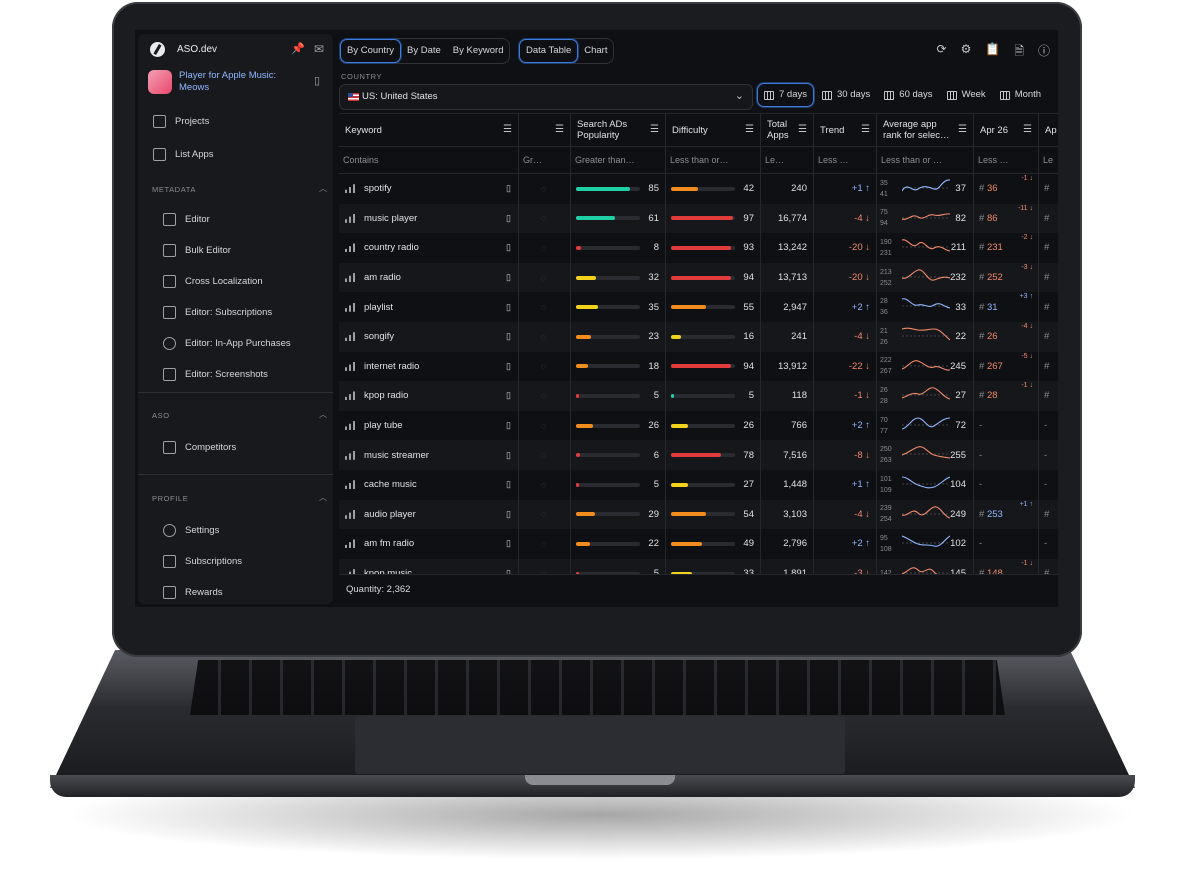 The image size is (1200, 896). What do you see at coordinates (846, 95) in the screenshot?
I see `period-30-days: 30 days` at bounding box center [846, 95].